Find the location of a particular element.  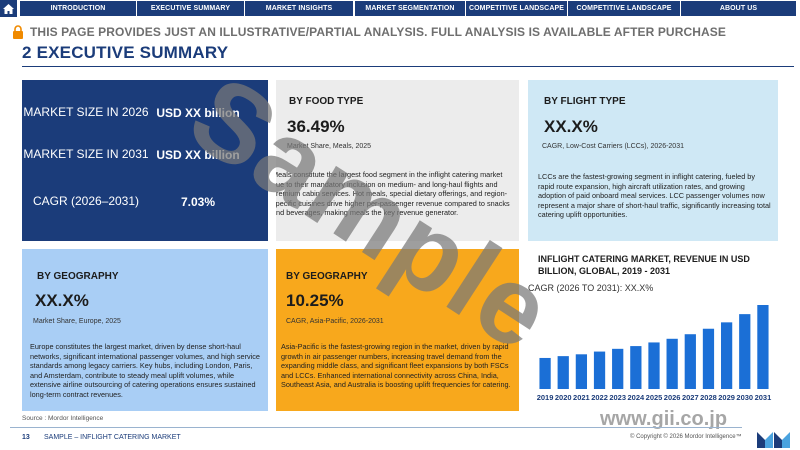

site-watermark: www.gii.co.jp is located at coordinates (664, 419).